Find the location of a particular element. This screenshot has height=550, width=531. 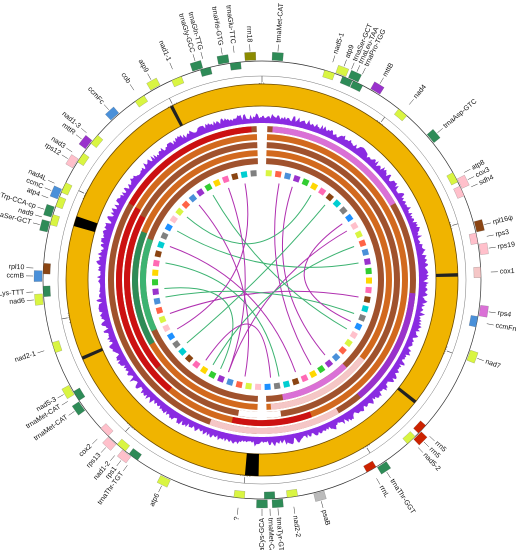

gene-label: atp9 is located at coordinates (349, 51).